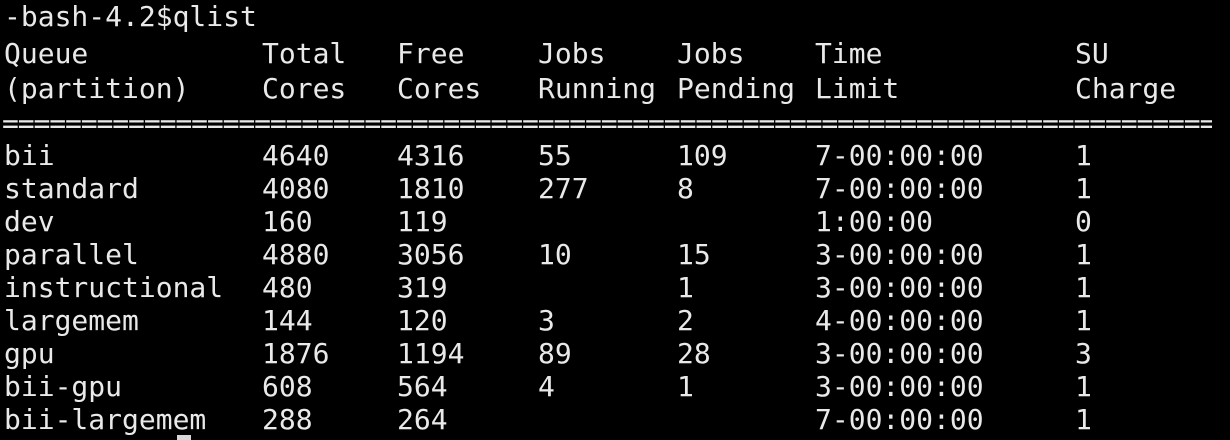 This screenshot has height=440, width=1230. What do you see at coordinates (597, 88) in the screenshot?
I see `header-running: Running` at bounding box center [597, 88].